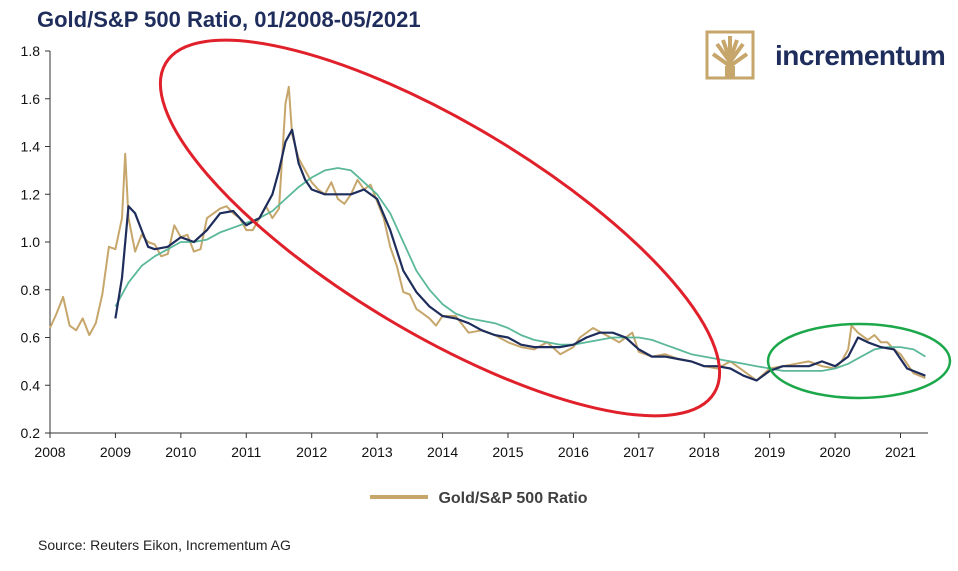 This screenshot has width=958, height=571. Describe the element at coordinates (860, 55) in the screenshot. I see `brand-name: incrementum` at that location.